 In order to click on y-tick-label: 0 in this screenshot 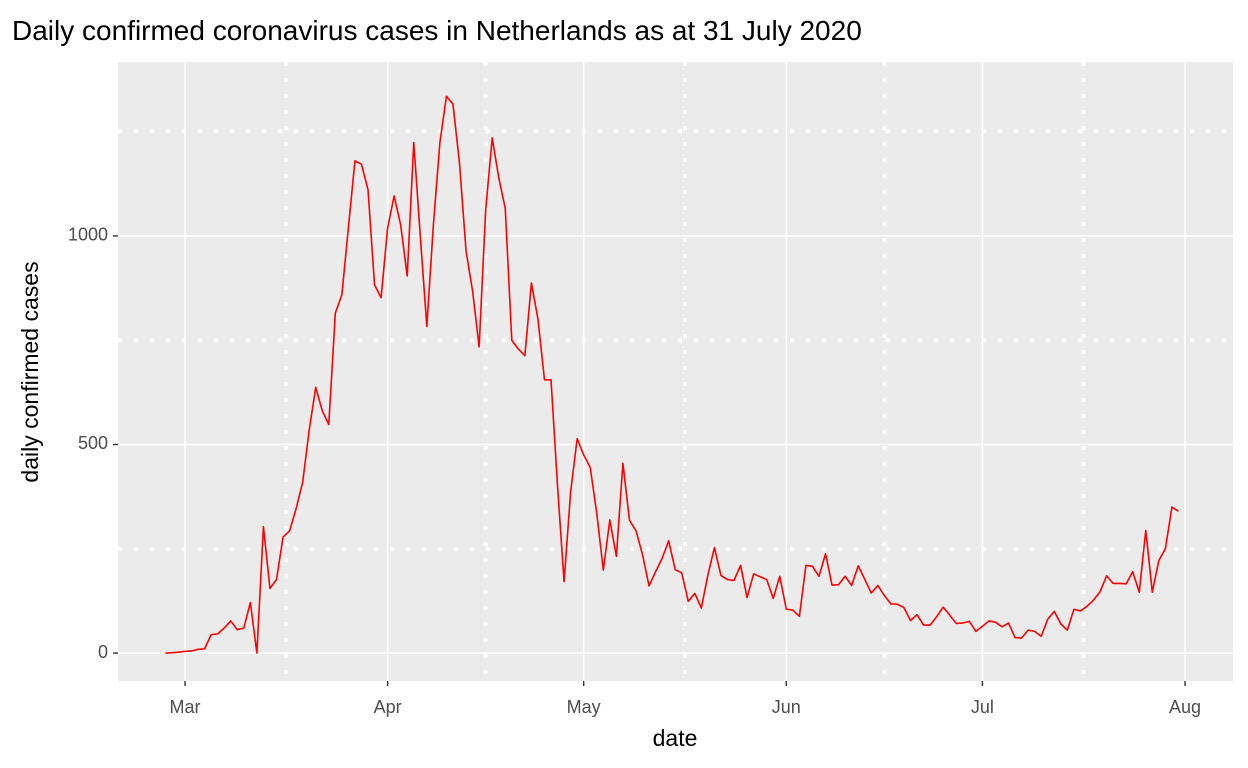, I will do `click(103, 652)`.